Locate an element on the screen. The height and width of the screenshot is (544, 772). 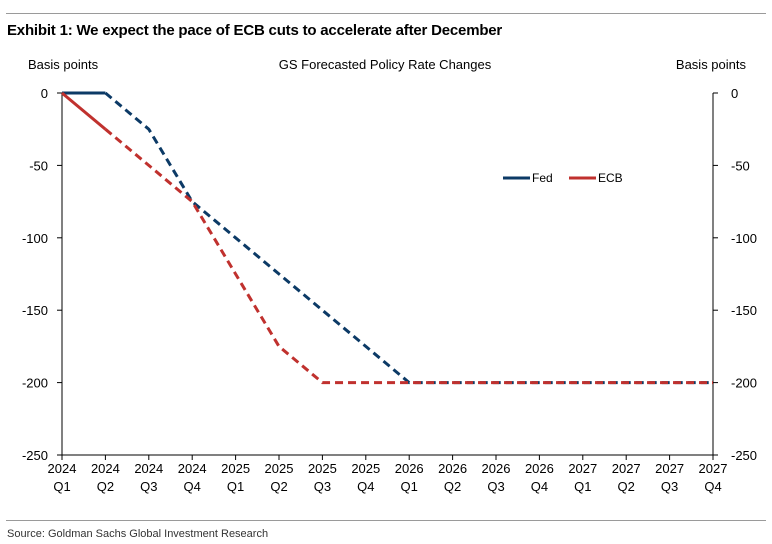
y-tick-label-right: -100 is located at coordinates (744, 238).